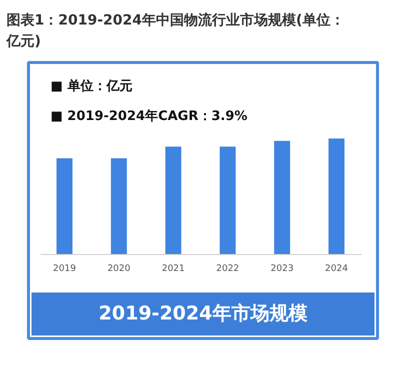 The height and width of the screenshot is (376, 399). What do you see at coordinates (336, 269) in the screenshot?
I see `x-tick-label: 2024` at bounding box center [336, 269].